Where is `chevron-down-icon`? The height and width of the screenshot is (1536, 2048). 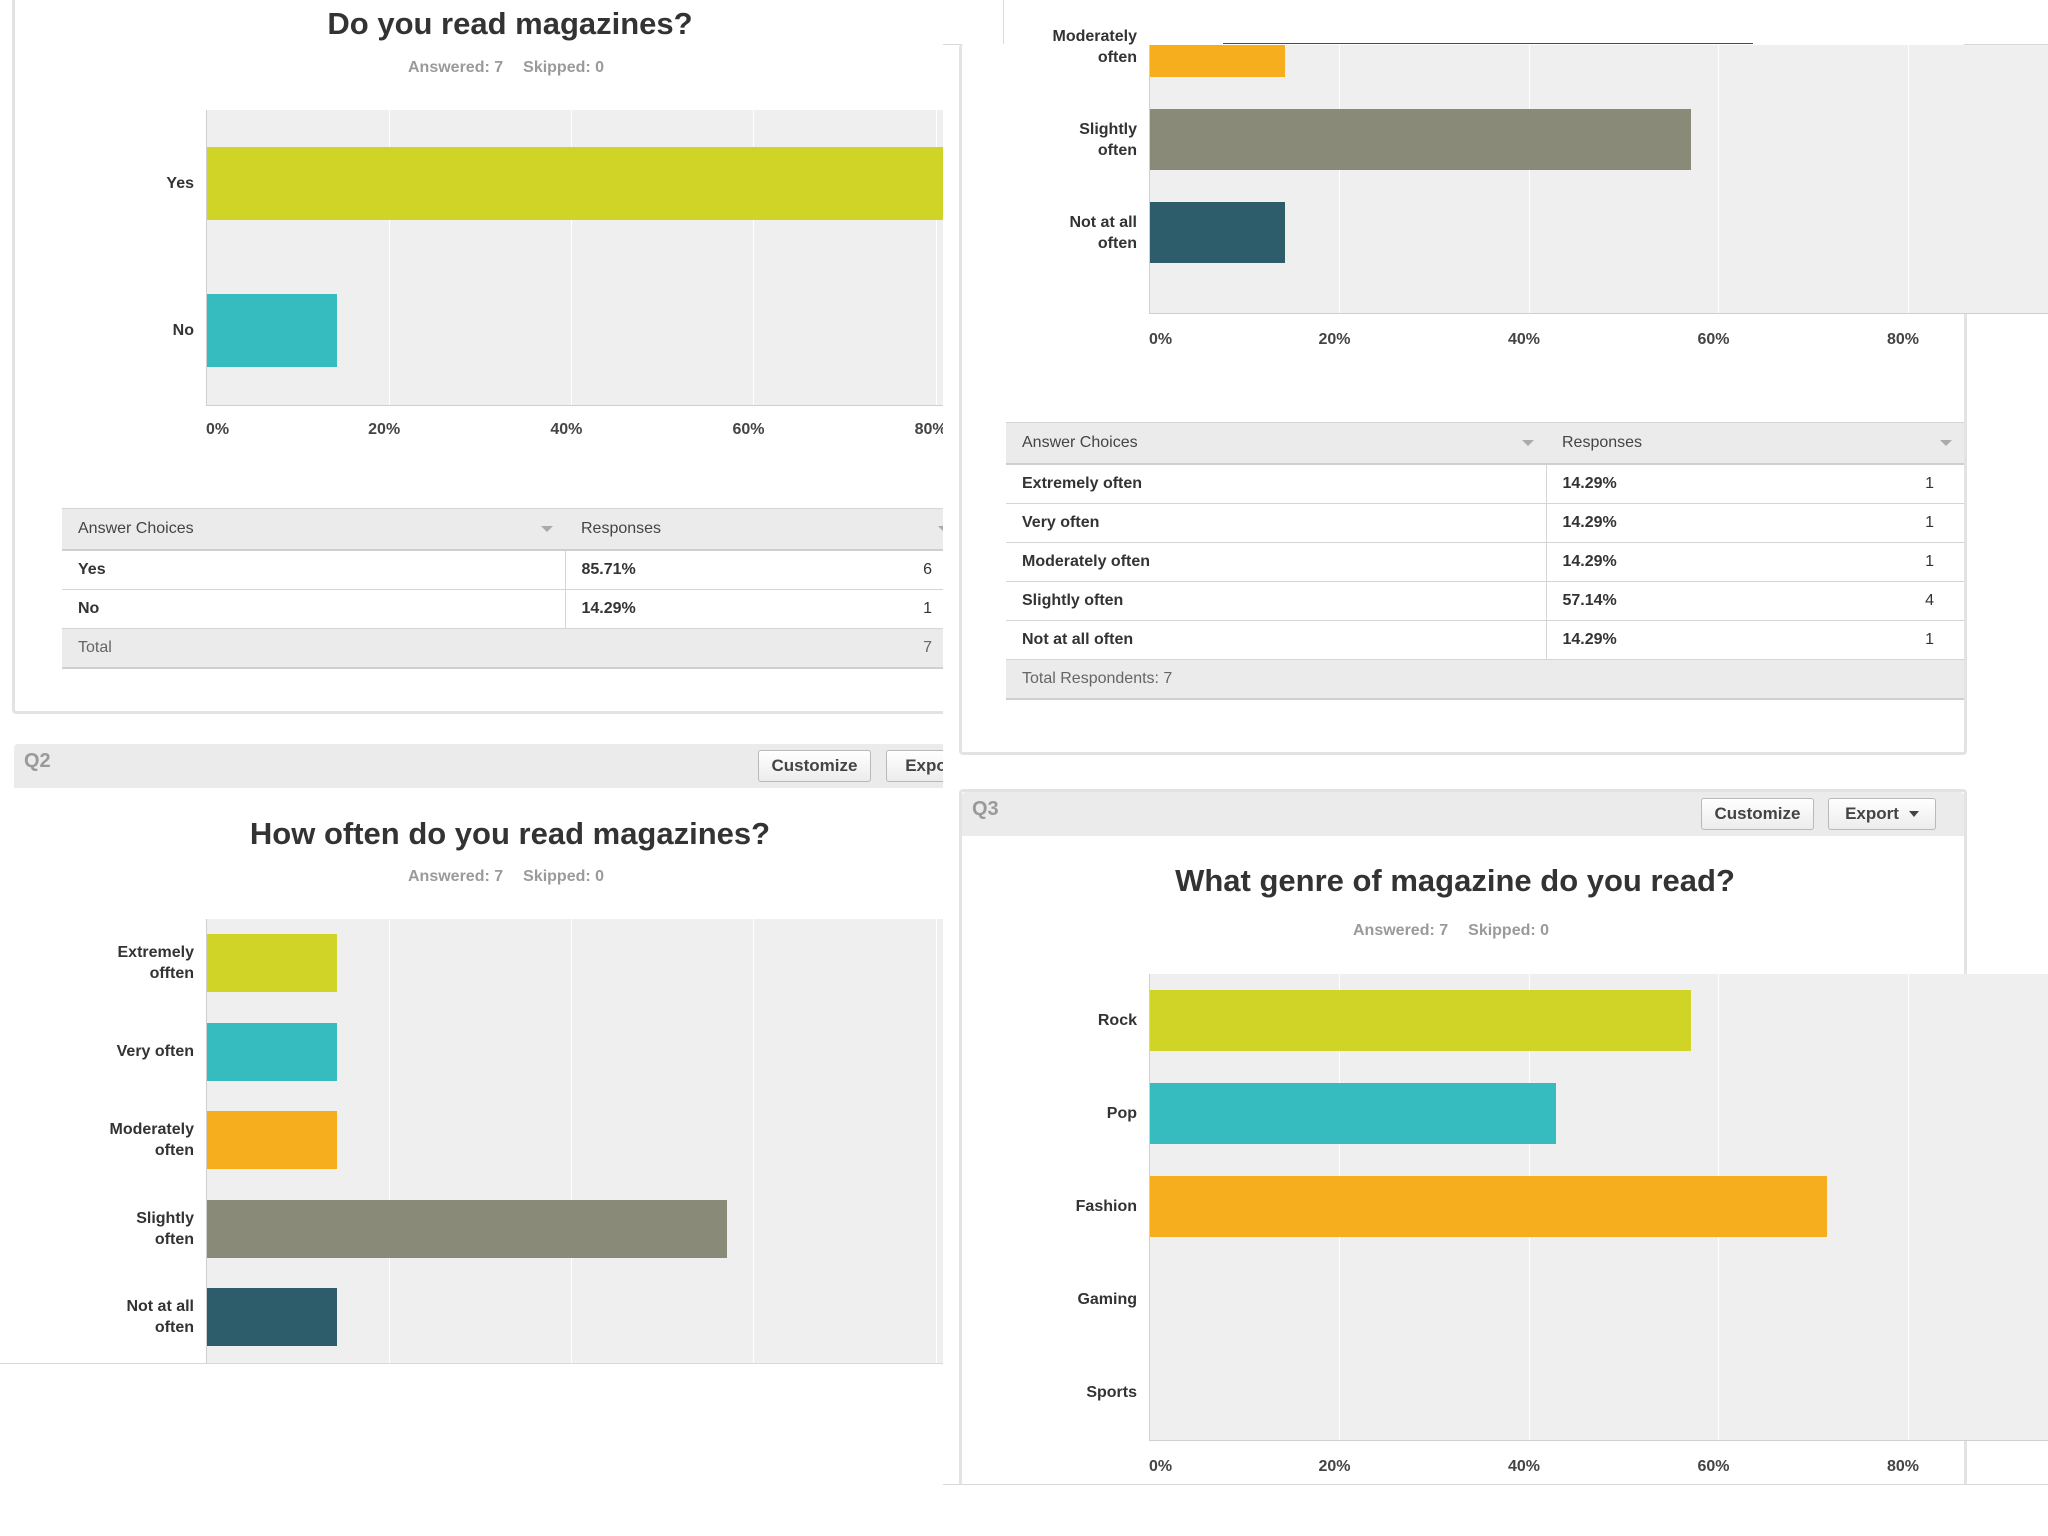
chevron-down-icon is located at coordinates (1913, 814).